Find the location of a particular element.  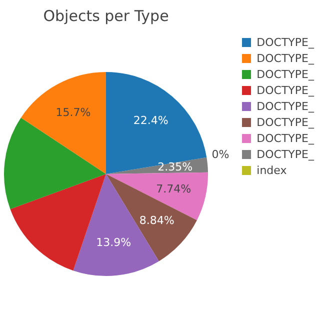

data-label: 13.9% is located at coordinates (114, 242).